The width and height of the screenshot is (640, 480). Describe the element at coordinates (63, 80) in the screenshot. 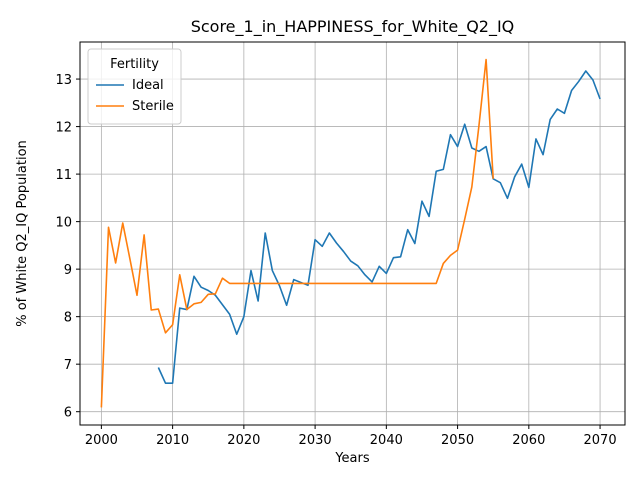

I see `y-tick-label: 13` at that location.